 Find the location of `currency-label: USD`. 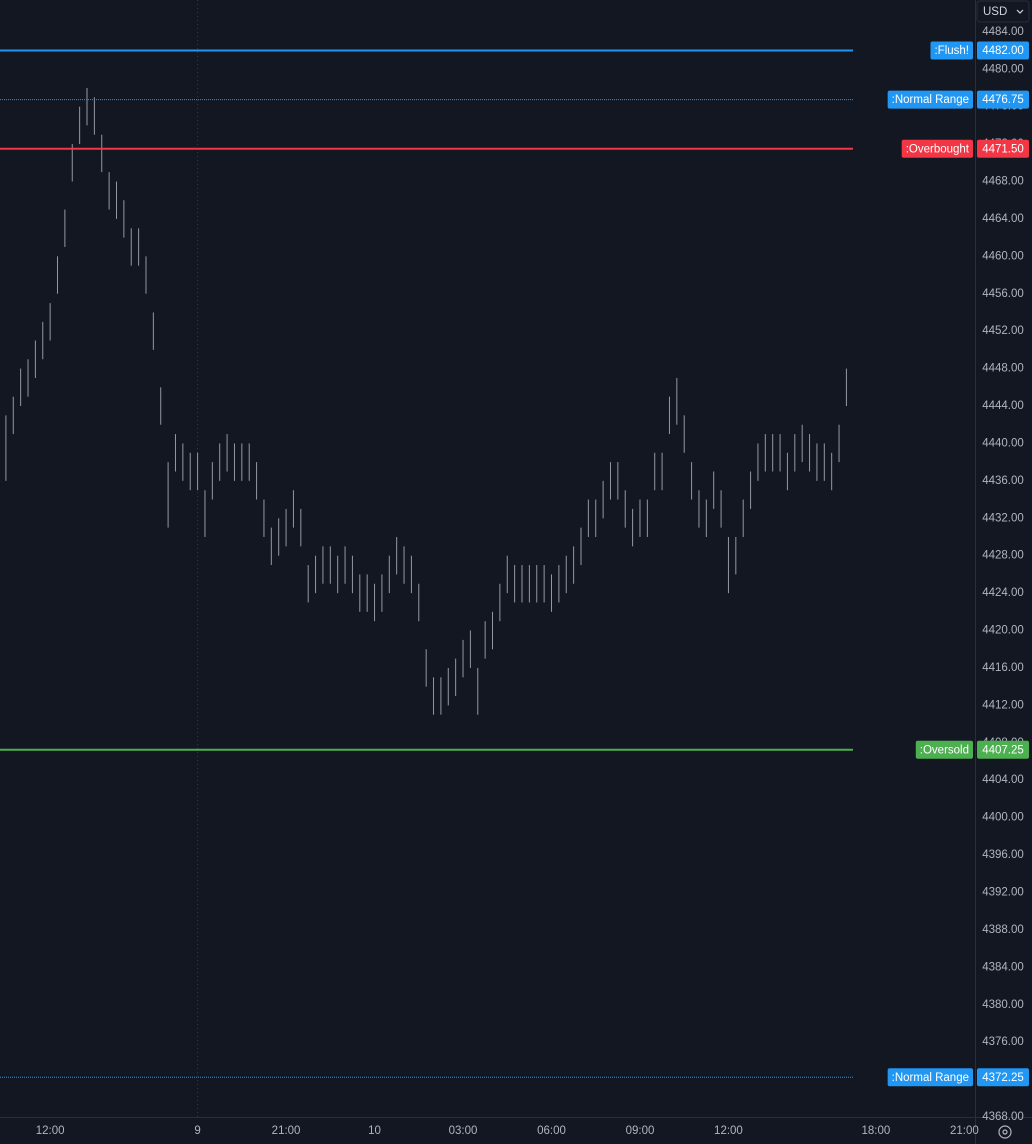

currency-label: USD is located at coordinates (995, 12).